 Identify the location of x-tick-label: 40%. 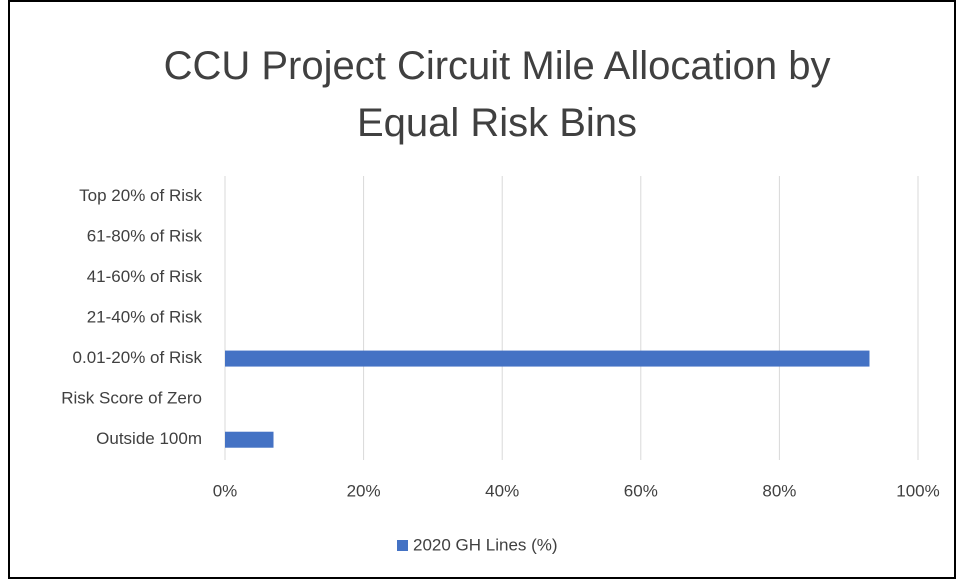
(502, 490).